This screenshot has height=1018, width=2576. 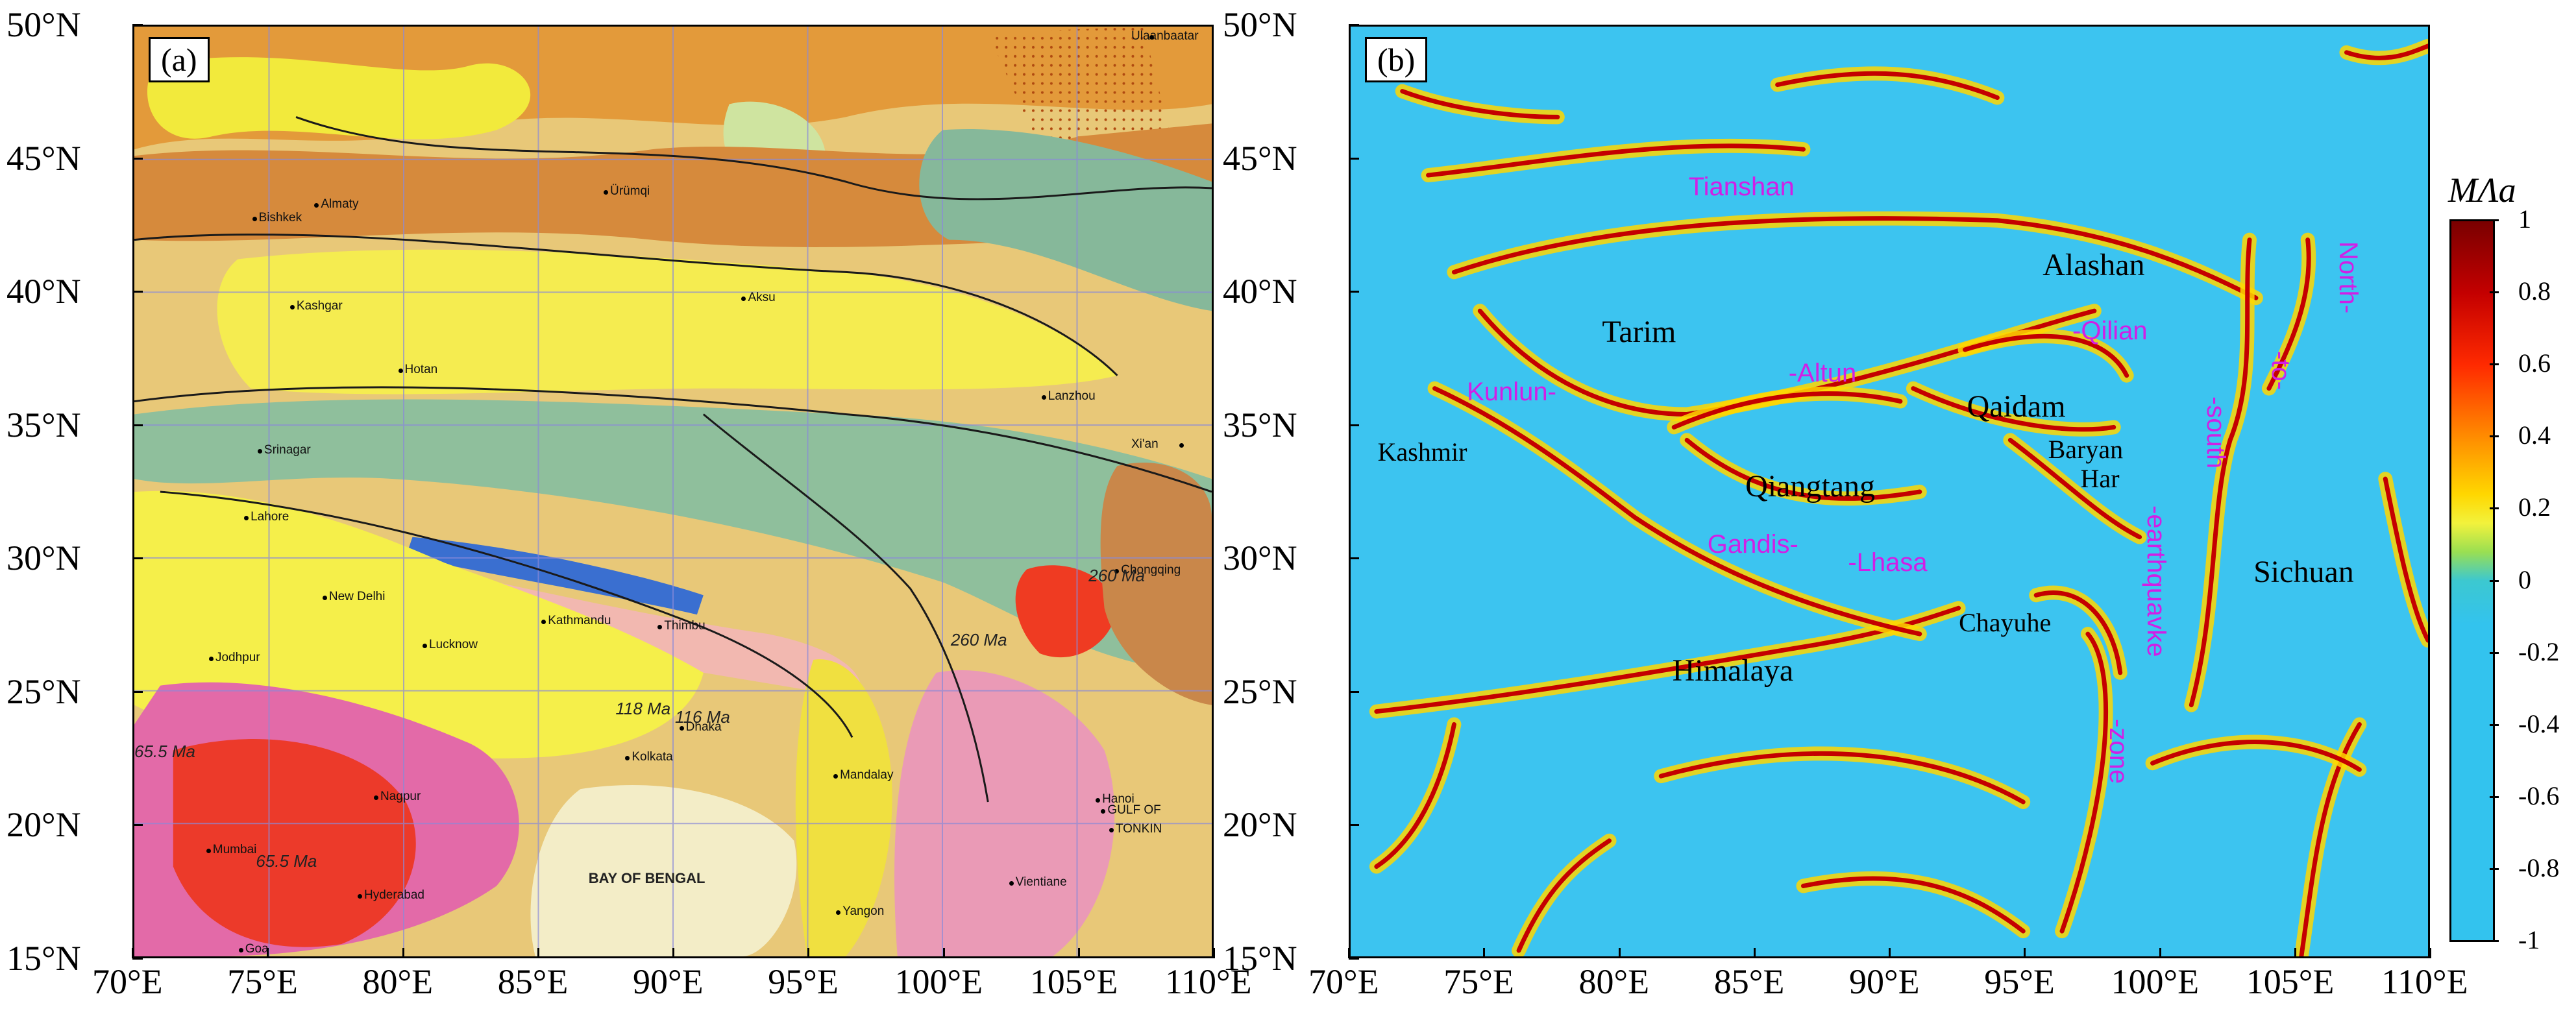 I want to click on place-label: TONKIN, so click(x=1138, y=828).